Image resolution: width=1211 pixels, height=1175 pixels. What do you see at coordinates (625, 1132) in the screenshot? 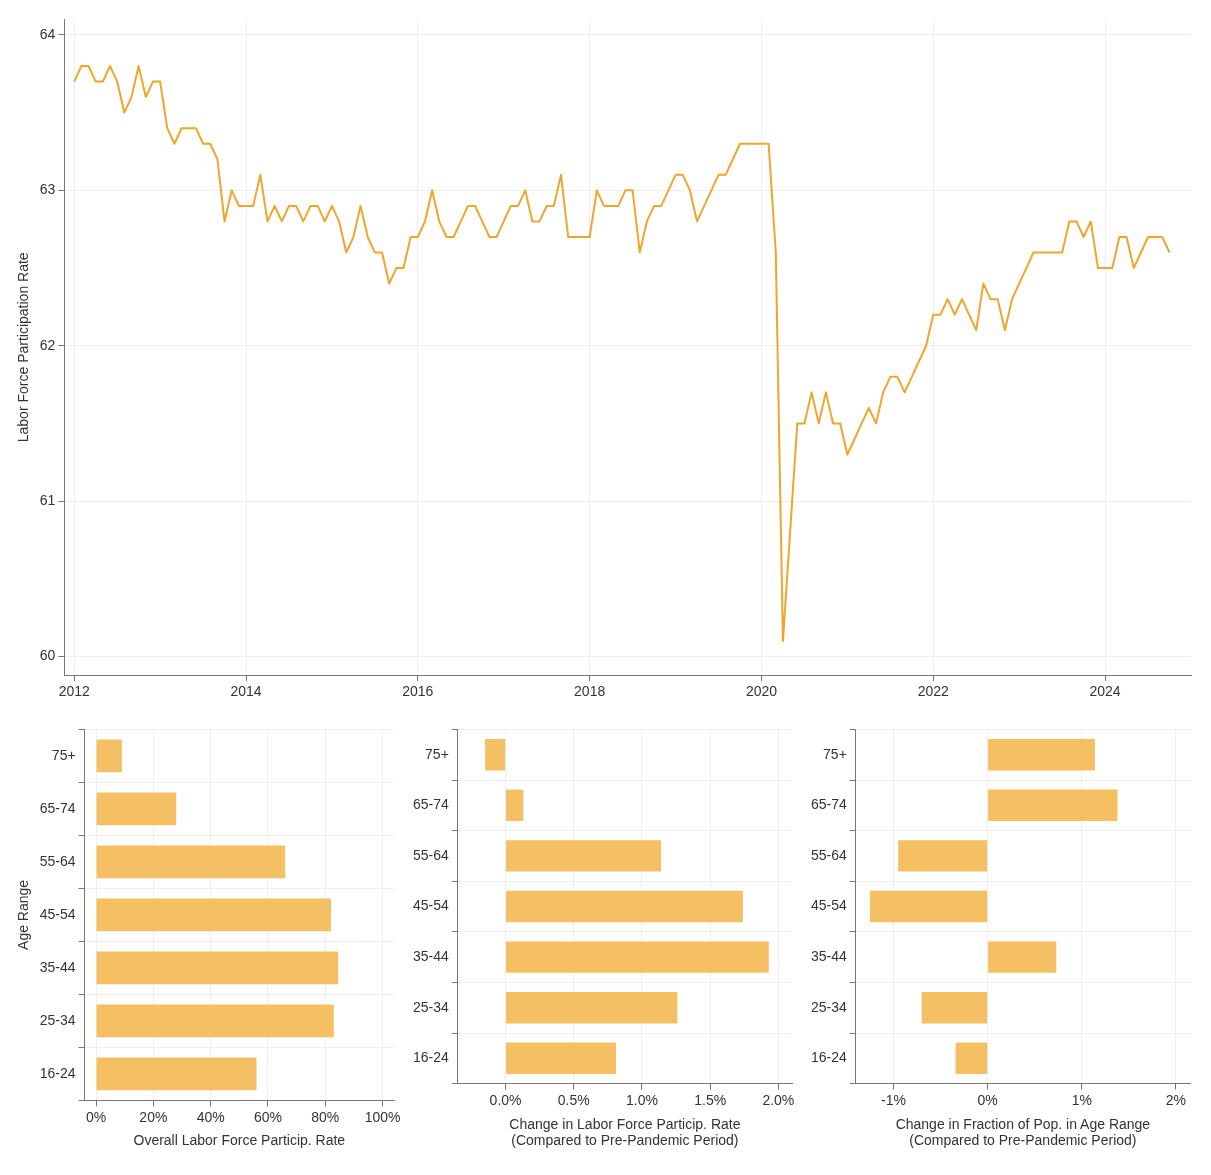
I see `x-axis-title: Change in Labor Force Particip. Rate (Compared to Pre-Pandemic Period)` at bounding box center [625, 1132].